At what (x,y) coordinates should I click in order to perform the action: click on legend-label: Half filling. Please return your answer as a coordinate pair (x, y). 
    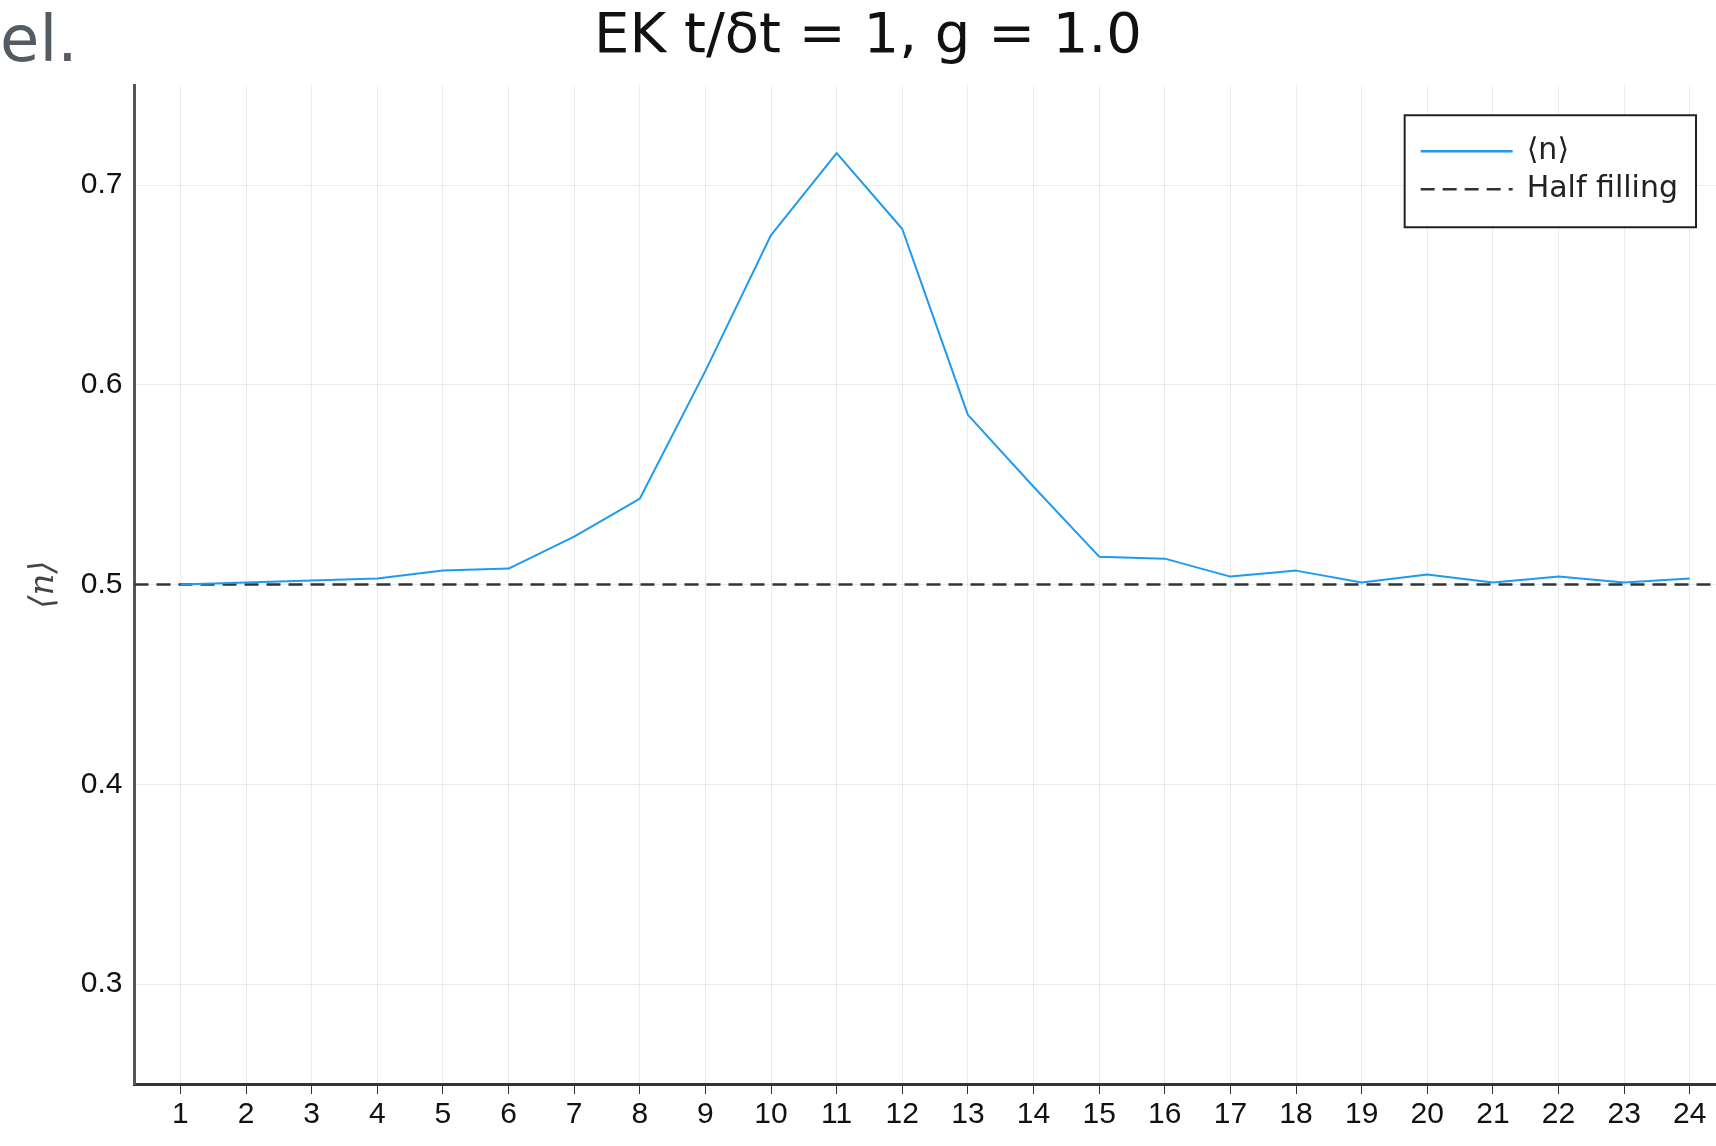
    Looking at the image, I should click on (1602, 186).